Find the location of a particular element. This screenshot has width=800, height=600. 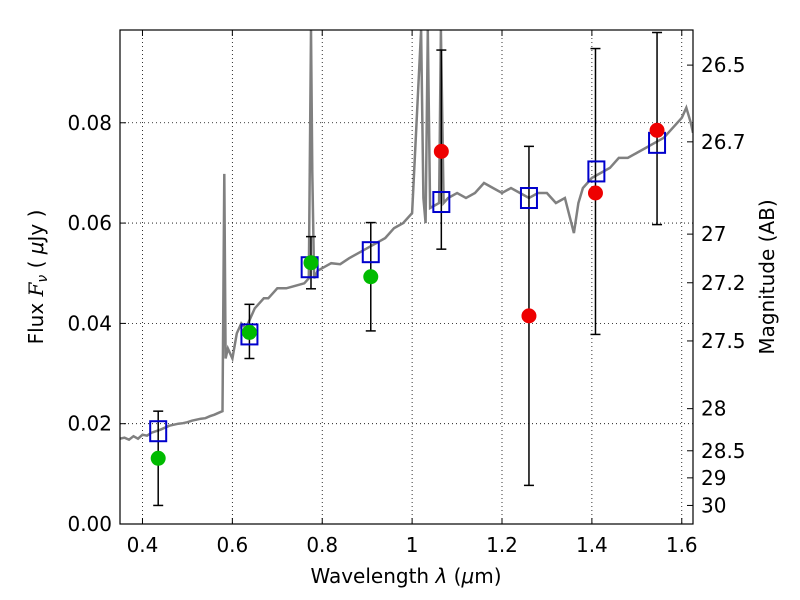

x-tick-label: 1.2 is located at coordinates (502, 545).